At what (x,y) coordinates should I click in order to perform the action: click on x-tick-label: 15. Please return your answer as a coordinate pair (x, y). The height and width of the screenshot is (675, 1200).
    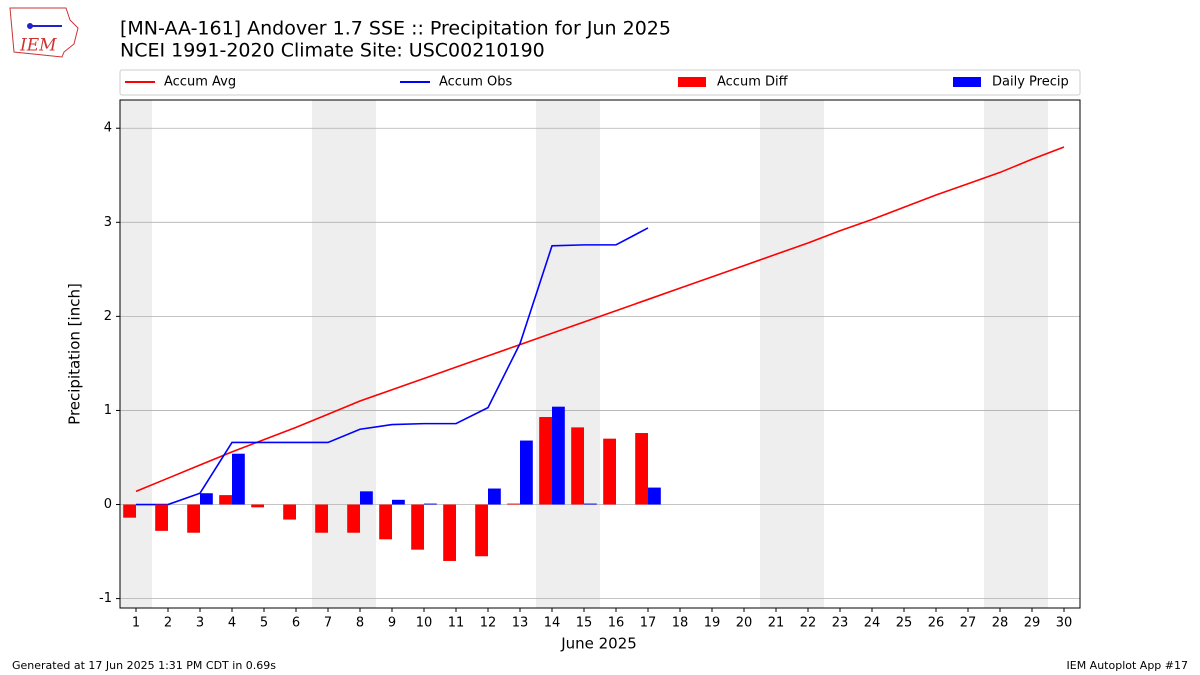
    Looking at the image, I should click on (584, 623).